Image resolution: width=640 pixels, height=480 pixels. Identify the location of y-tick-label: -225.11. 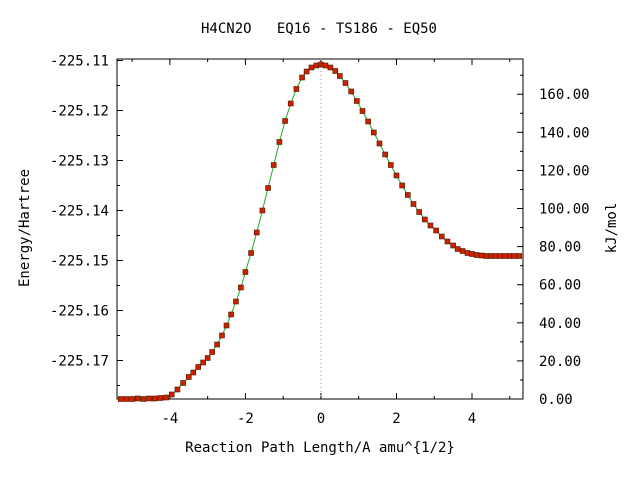
(79, 62).